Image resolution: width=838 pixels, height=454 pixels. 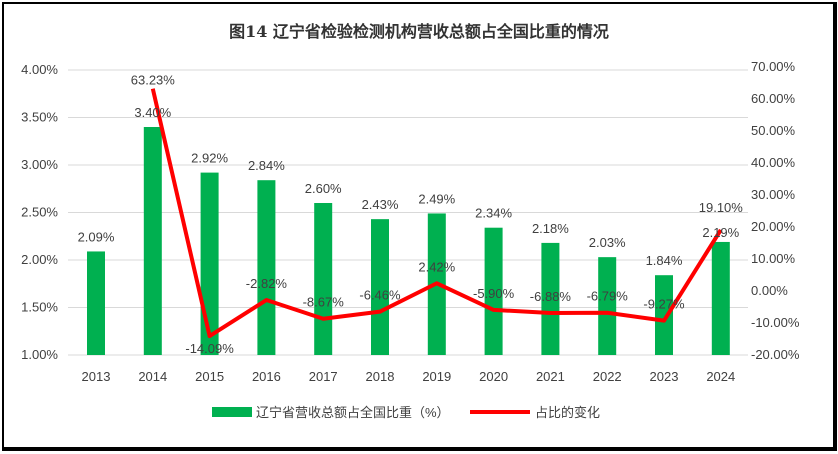 I want to click on line-data-label: -8.67%, so click(x=324, y=302).